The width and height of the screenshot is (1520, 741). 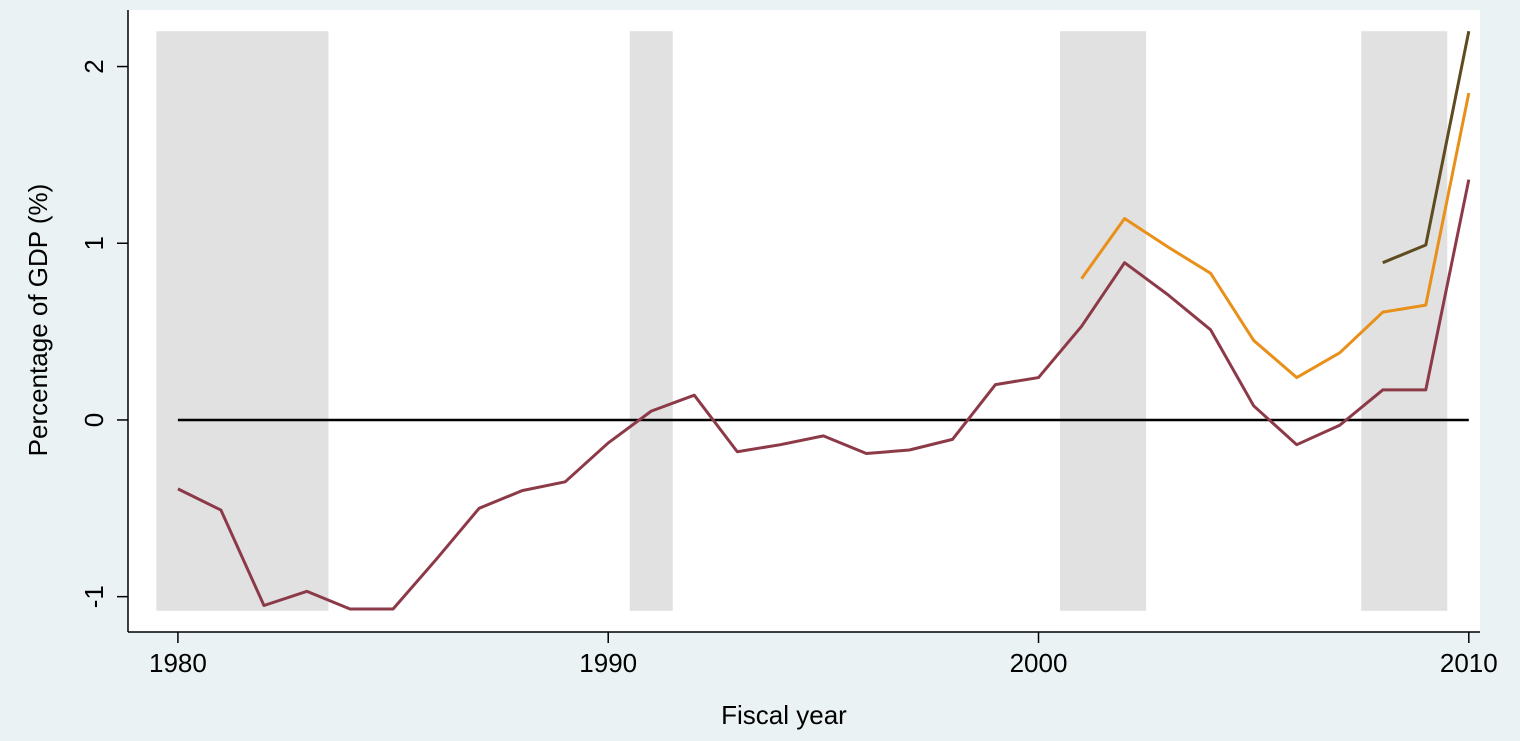 I want to click on x-tick-label: 2000, so click(x=1039, y=663).